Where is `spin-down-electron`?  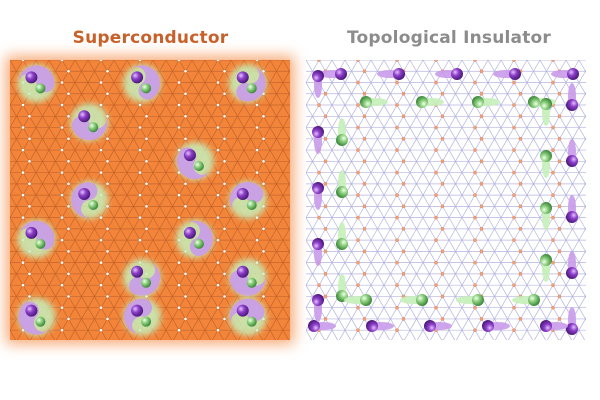
spin-down-electron is located at coordinates (93, 205).